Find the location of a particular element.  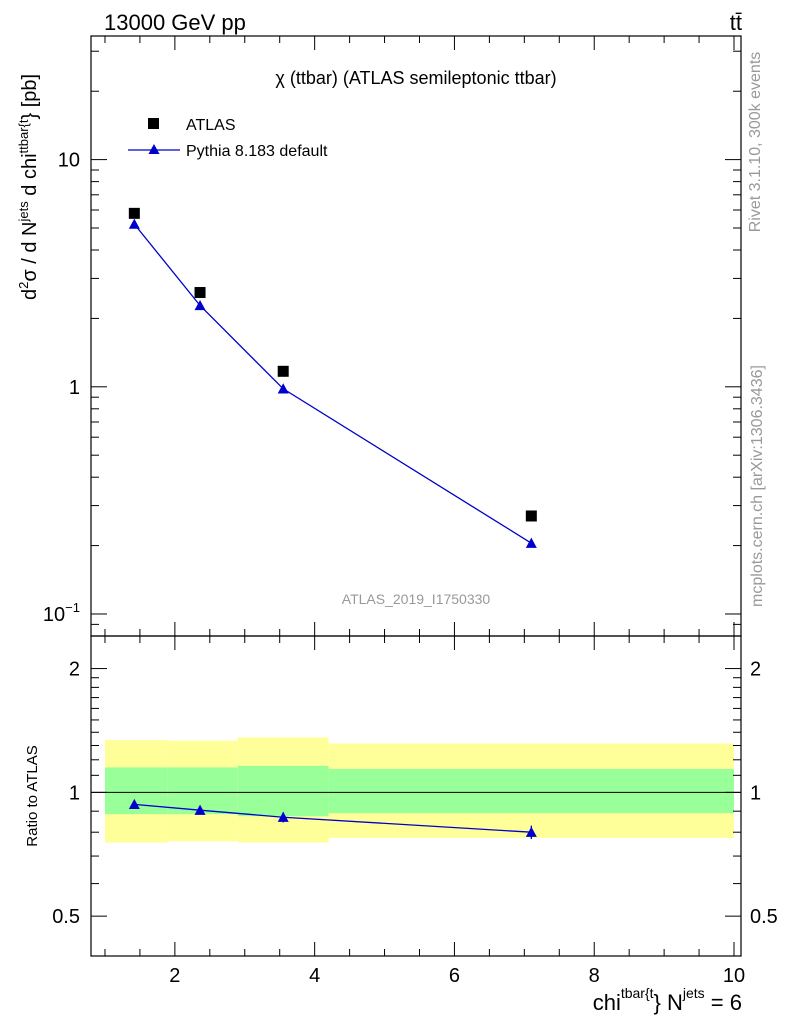

x-tick-label: 2 is located at coordinates (174, 976).